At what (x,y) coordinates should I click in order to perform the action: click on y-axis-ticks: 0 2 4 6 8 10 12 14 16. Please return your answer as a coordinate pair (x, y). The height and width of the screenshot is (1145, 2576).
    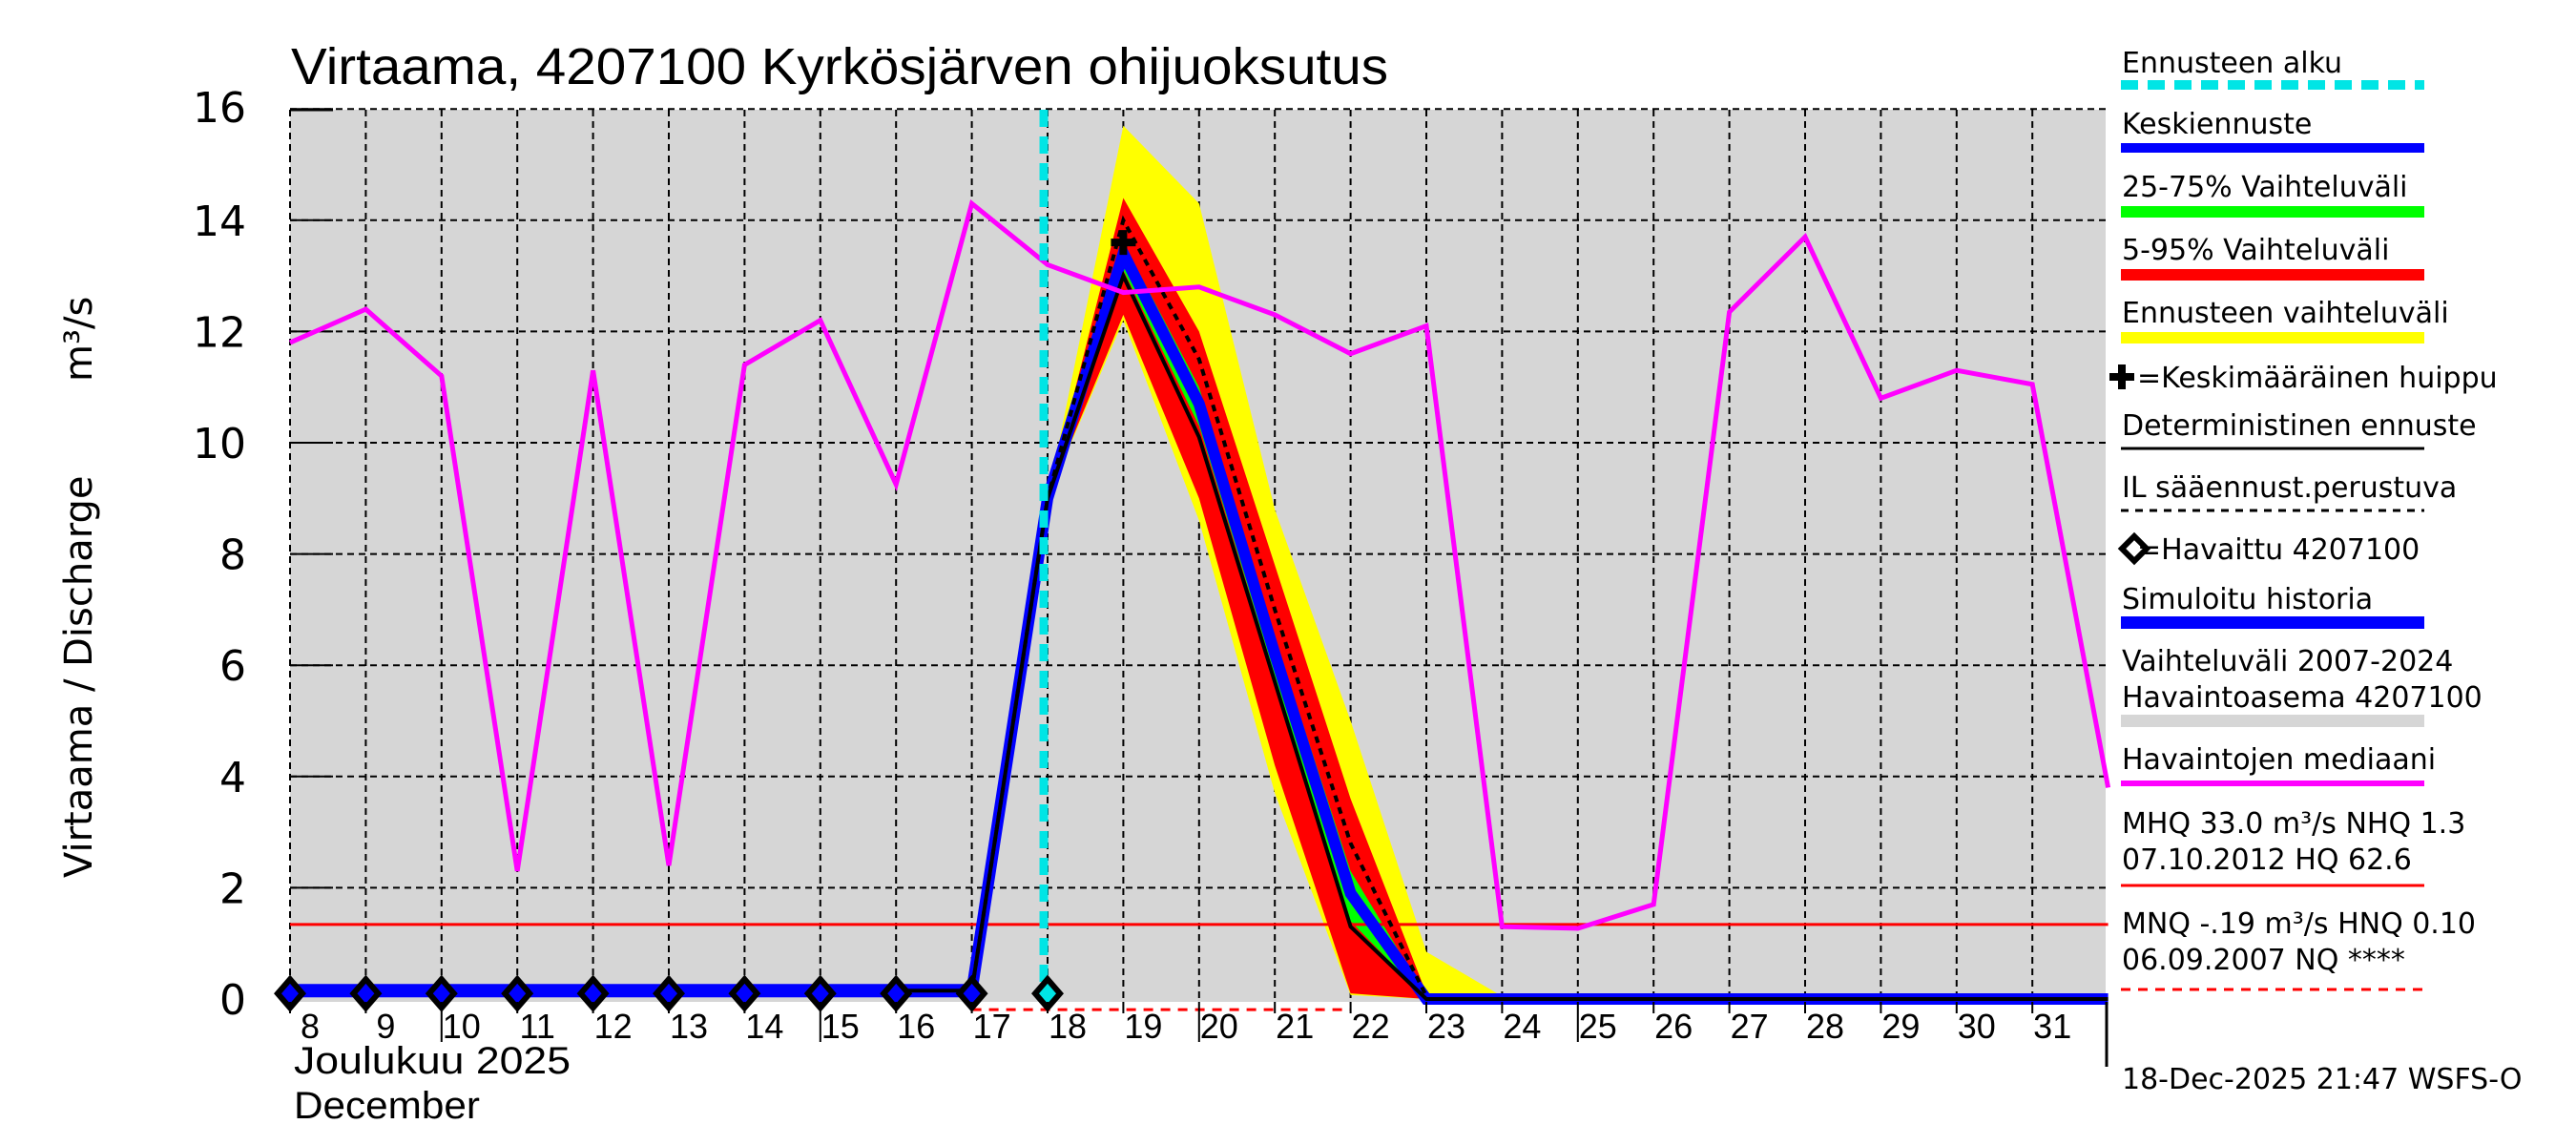
    Looking at the image, I should click on (219, 555).